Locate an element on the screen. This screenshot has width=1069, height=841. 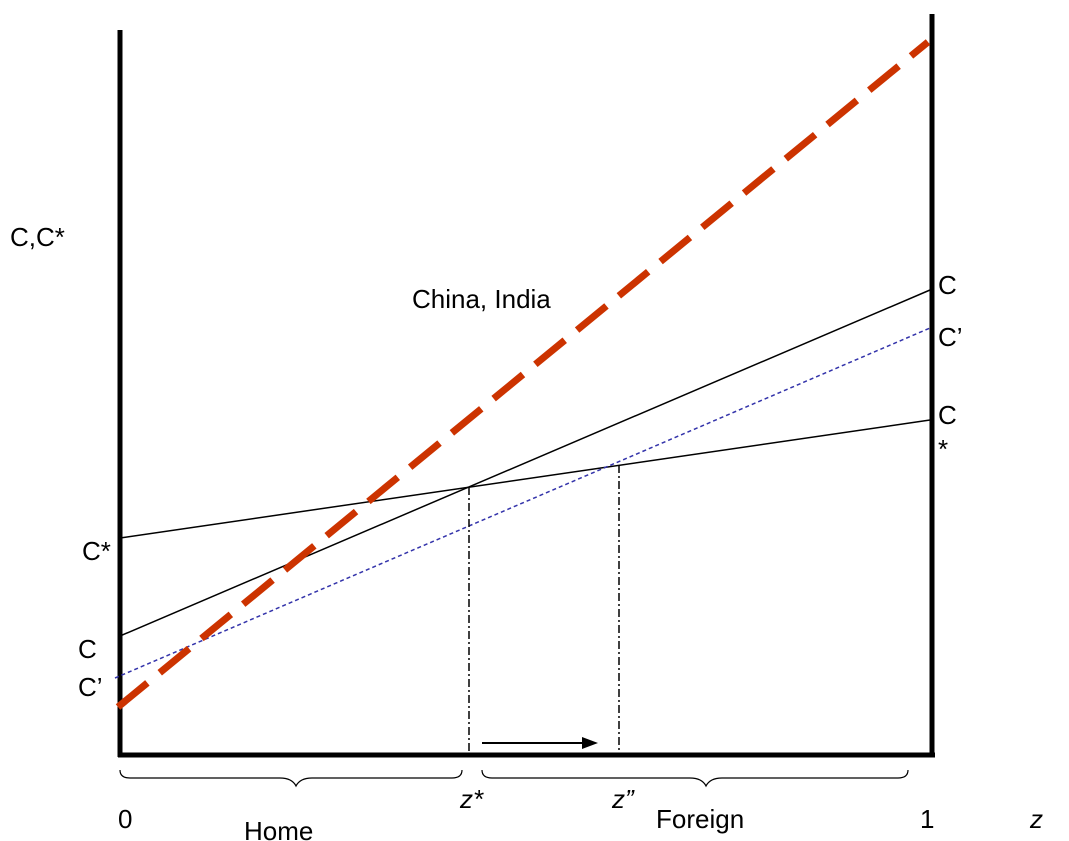
shift-arrow-head is located at coordinates (590, 743).